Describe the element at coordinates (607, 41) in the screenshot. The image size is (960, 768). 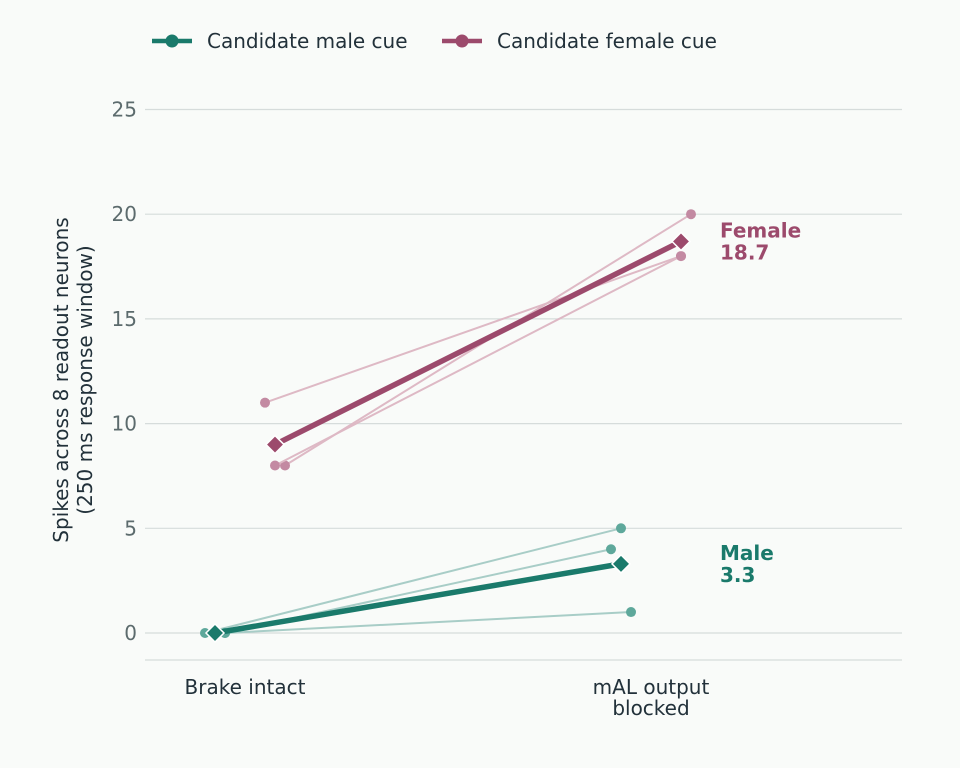
I see `legend-label: Candidate female cue` at that location.